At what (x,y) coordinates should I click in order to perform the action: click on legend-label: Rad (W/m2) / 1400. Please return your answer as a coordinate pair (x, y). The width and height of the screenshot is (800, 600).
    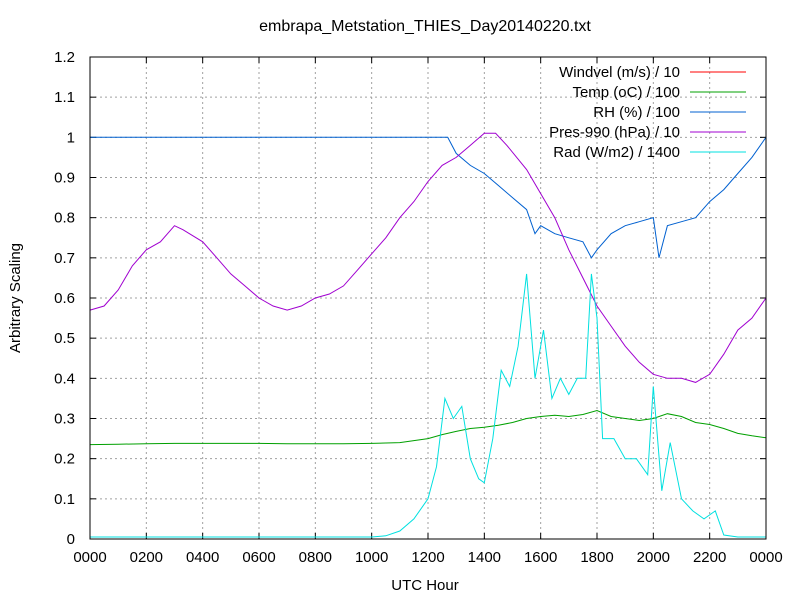
    Looking at the image, I should click on (616, 152).